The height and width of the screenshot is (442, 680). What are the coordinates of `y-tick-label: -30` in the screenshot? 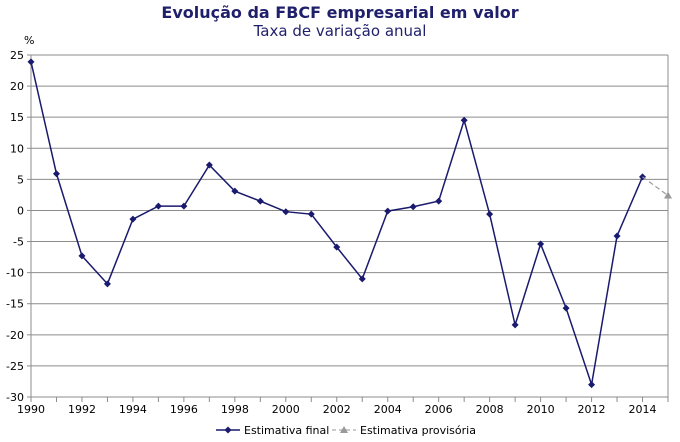 It's located at (15, 397).